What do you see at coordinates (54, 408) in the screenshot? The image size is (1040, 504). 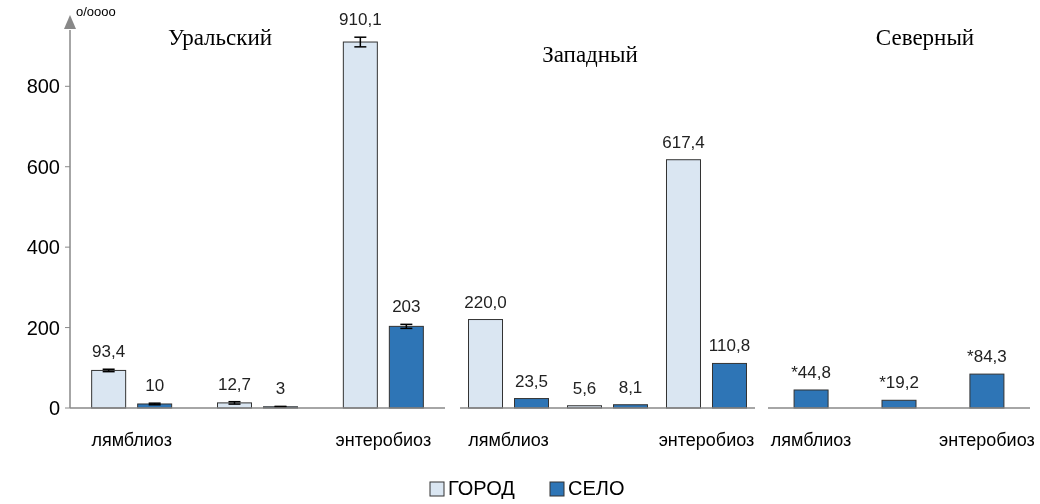 I see `y-tick-label: 0` at bounding box center [54, 408].